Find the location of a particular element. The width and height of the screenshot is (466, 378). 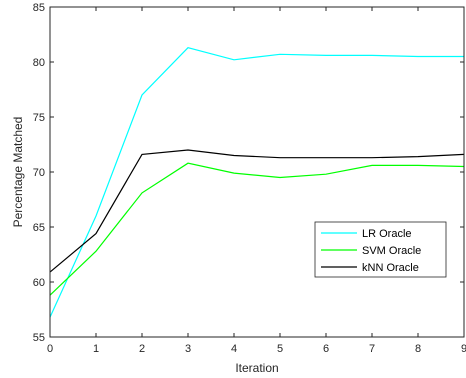

x-tick-label: 5 is located at coordinates (280, 349).